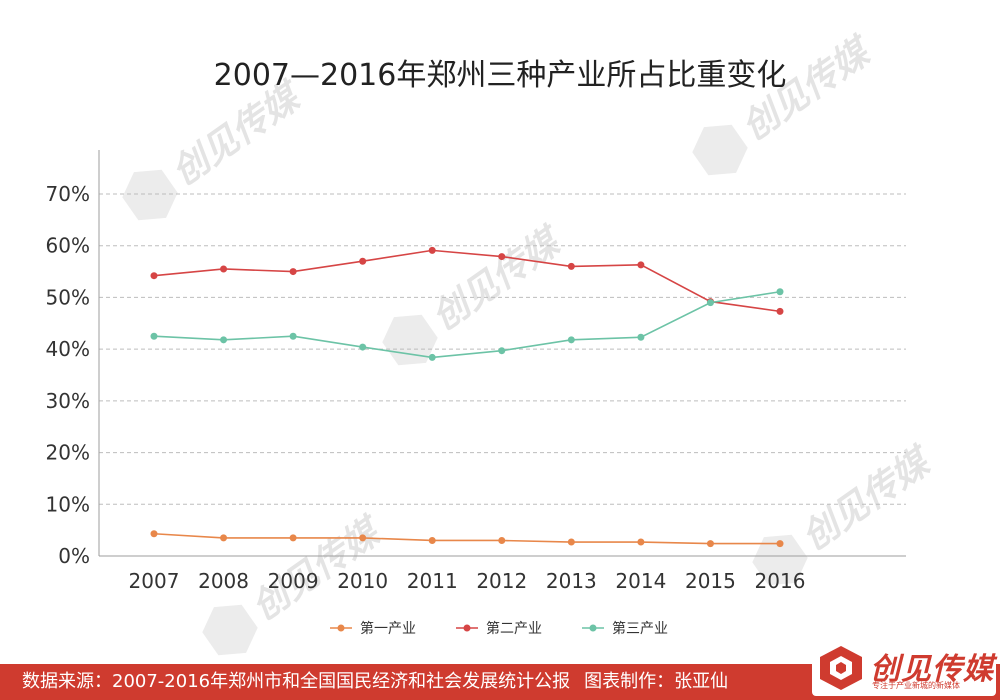 This screenshot has height=700, width=1000. What do you see at coordinates (571, 581) in the screenshot?
I see `x-tick-label: 2013` at bounding box center [571, 581].